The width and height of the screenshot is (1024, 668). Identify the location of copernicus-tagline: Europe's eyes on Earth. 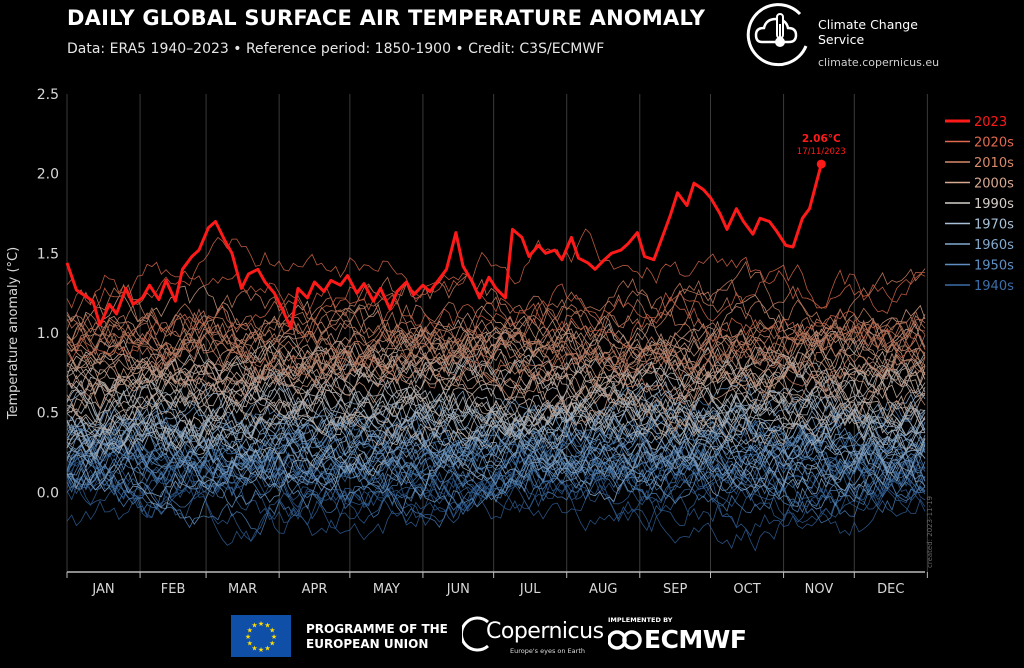
(547, 651).